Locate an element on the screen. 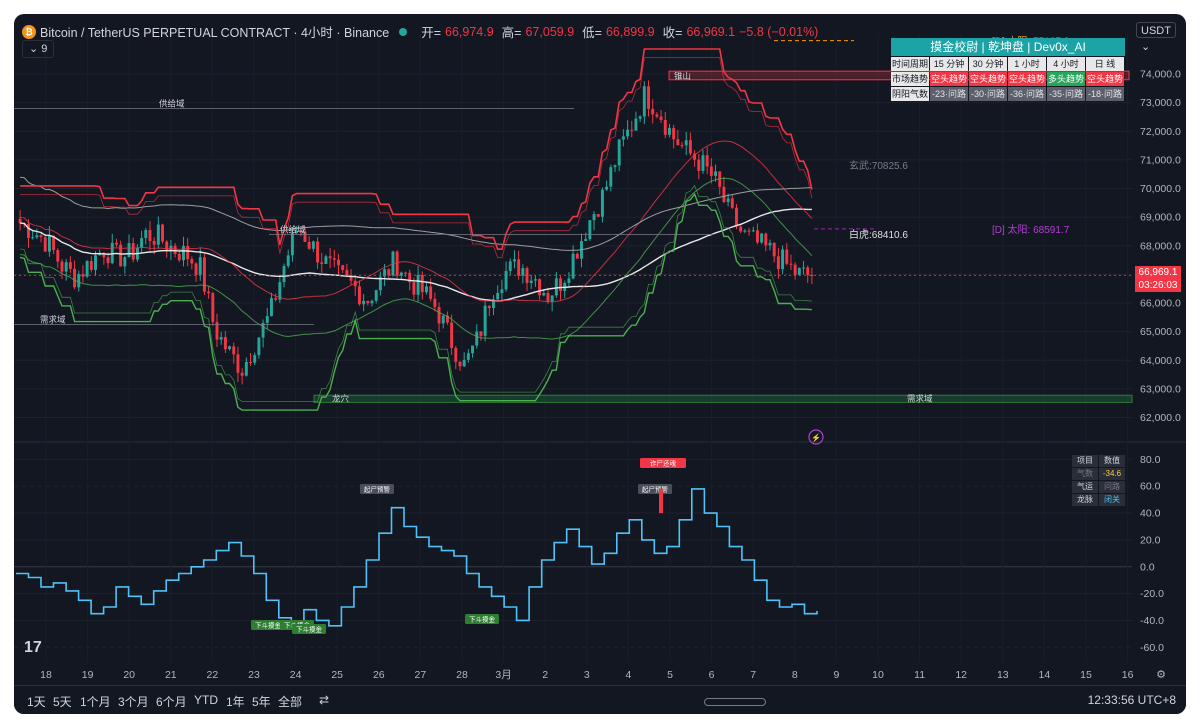 The height and width of the screenshot is (727, 1200). range-1m: 1个月 is located at coordinates (95, 702).